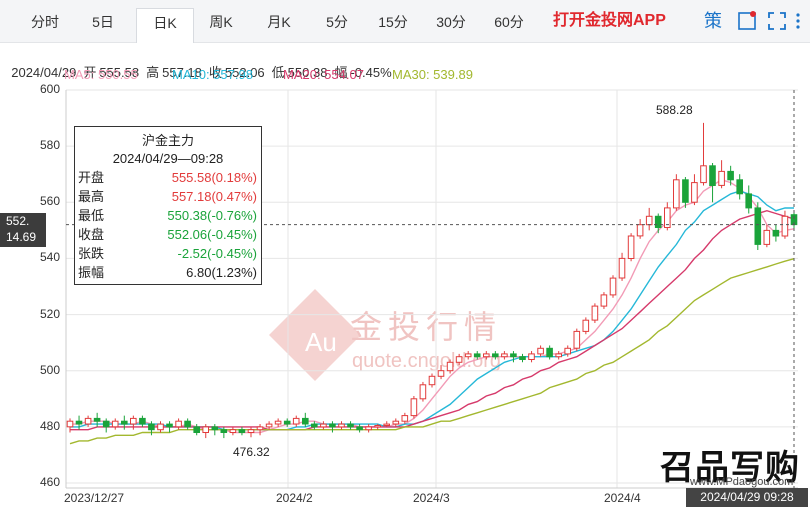 This screenshot has width=810, height=509. I want to click on ma5-legend: MA5: 550.55, so click(101, 74).